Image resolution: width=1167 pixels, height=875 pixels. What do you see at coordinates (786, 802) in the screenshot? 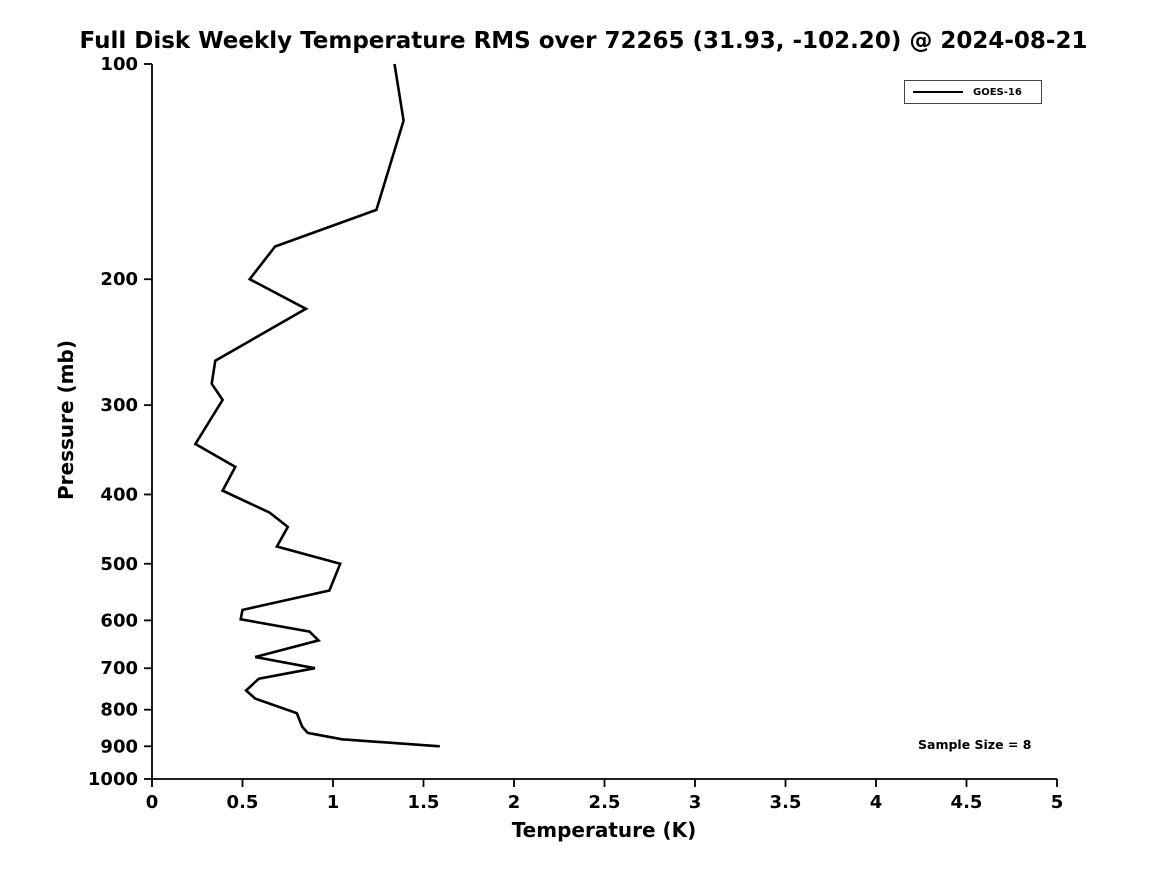
I see `x-tick-label-7: 3.5` at bounding box center [786, 802].